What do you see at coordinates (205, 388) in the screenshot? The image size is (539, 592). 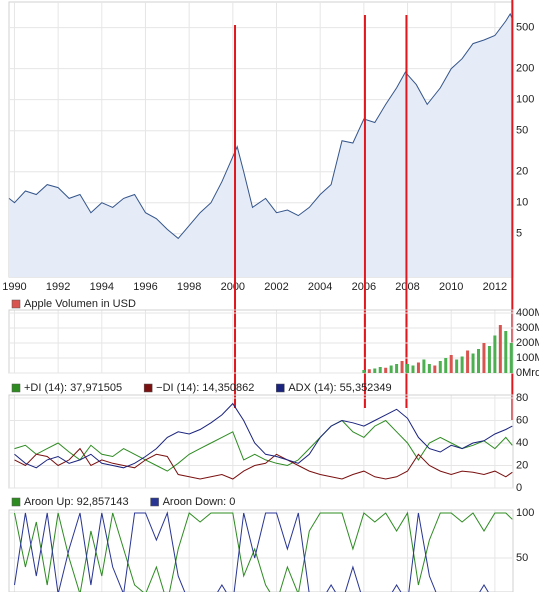 I see `legend-label: −DI (14): 14,350862` at bounding box center [205, 388].